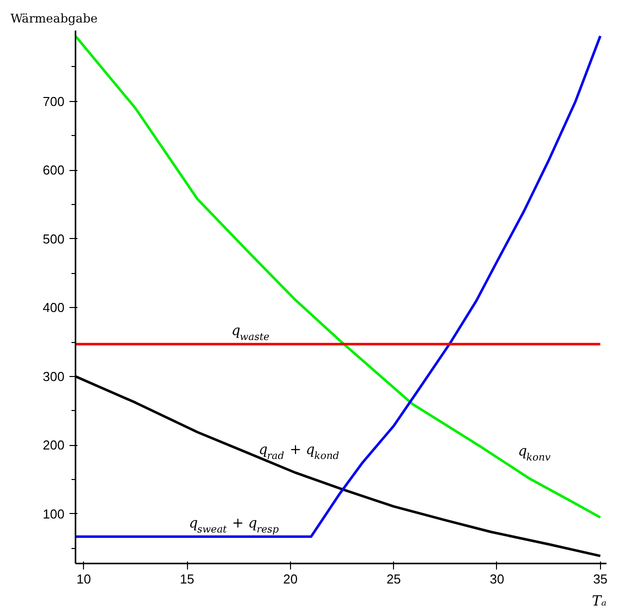  What do you see at coordinates (53, 308) in the screenshot?
I see `y-tick-label: 400` at bounding box center [53, 308].